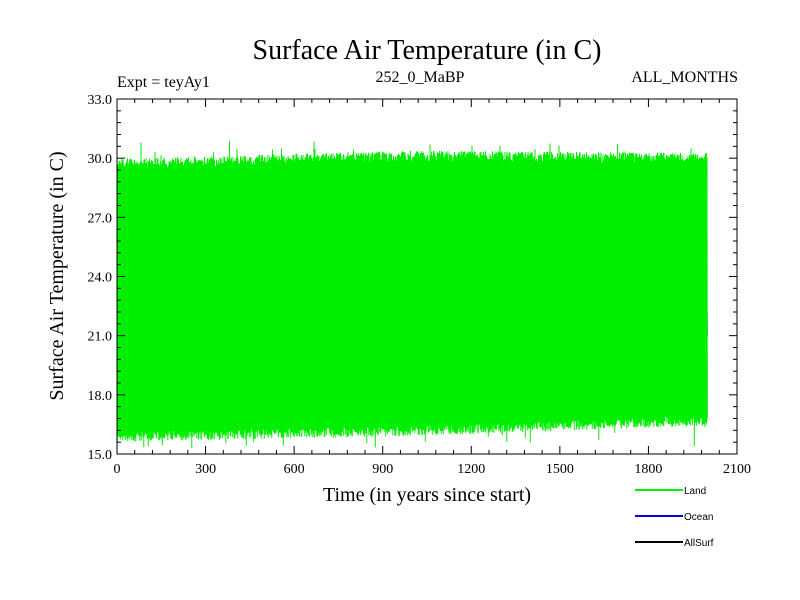  Describe the element at coordinates (420, 77) in the screenshot. I see `chart-subtitle-center: 252_0_MaBP` at that location.